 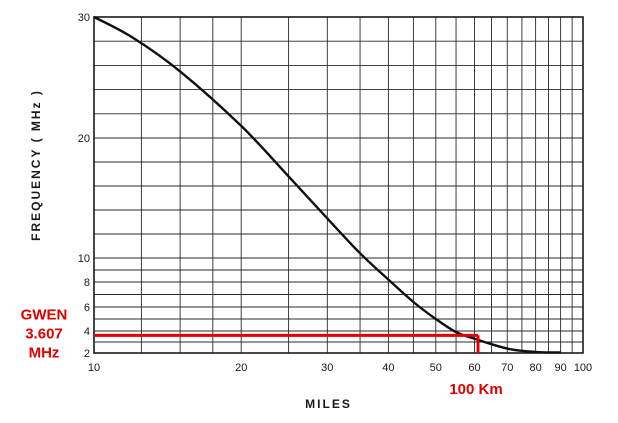 I want to click on y-tick-label-8: 8, so click(x=87, y=283).